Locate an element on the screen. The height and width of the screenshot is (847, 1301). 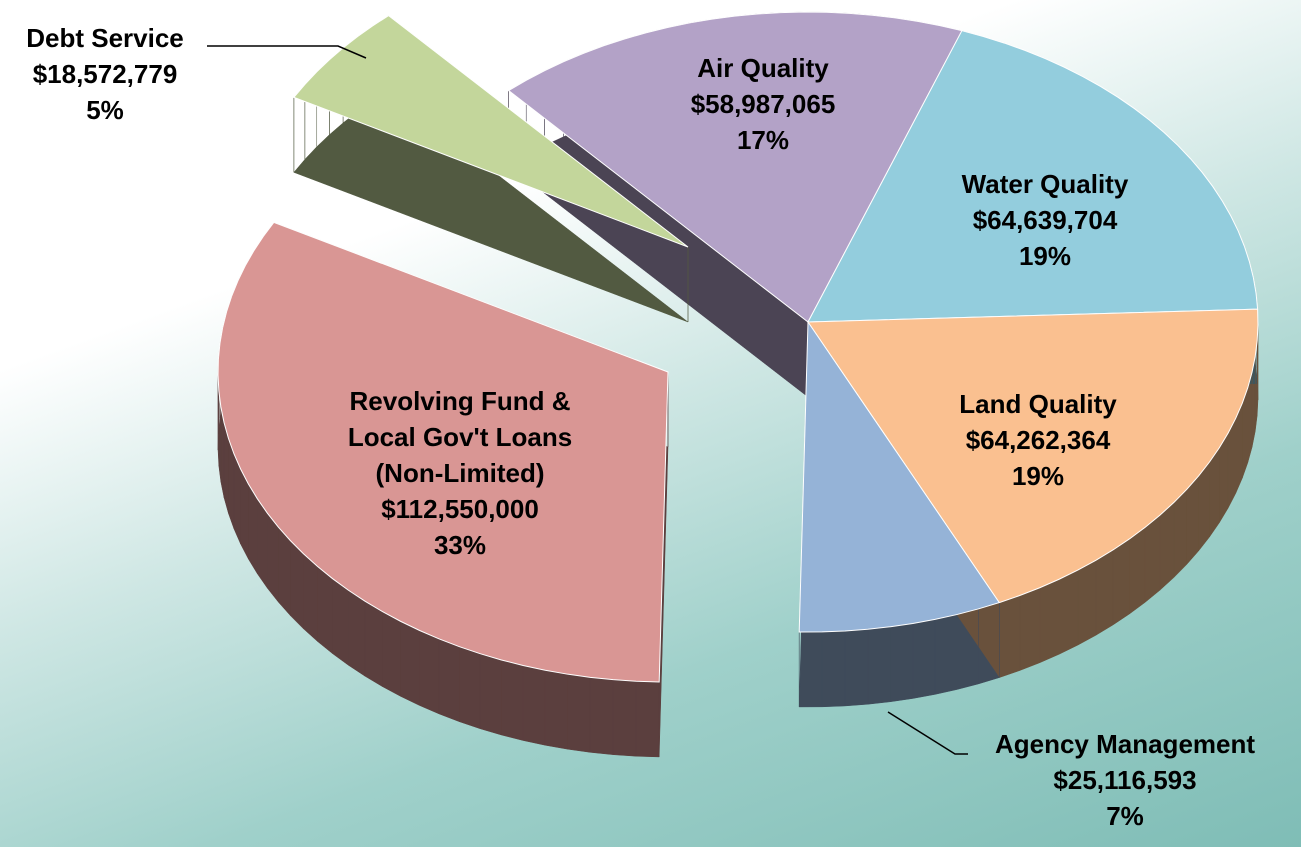
value-label: $25,116,593 is located at coordinates (1125, 780).